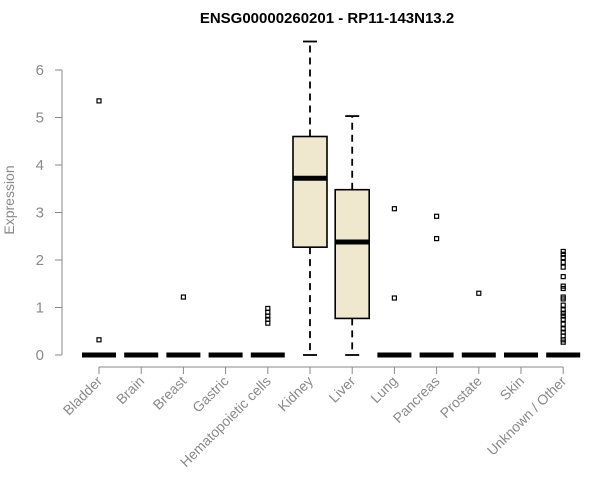 Image resolution: width=600 pixels, height=500 pixels. What do you see at coordinates (527, 416) in the screenshot?
I see `x-tick-label: Unknown / Other` at bounding box center [527, 416].